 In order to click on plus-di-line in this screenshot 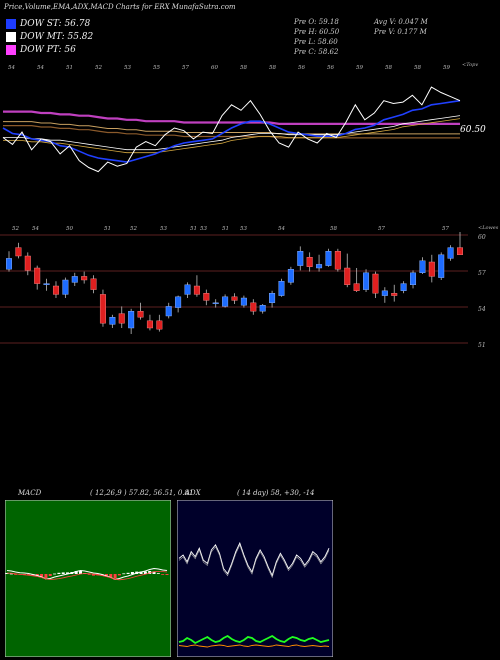, I will do `click(254, 639)`.